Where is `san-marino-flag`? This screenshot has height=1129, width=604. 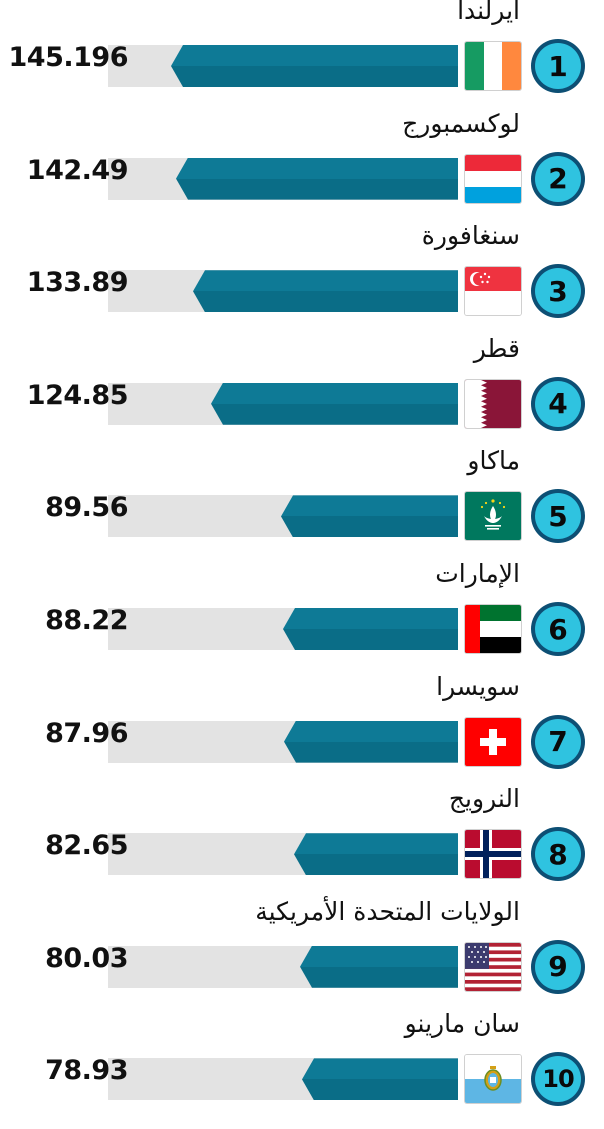
san-marino-flag is located at coordinates (493, 1079).